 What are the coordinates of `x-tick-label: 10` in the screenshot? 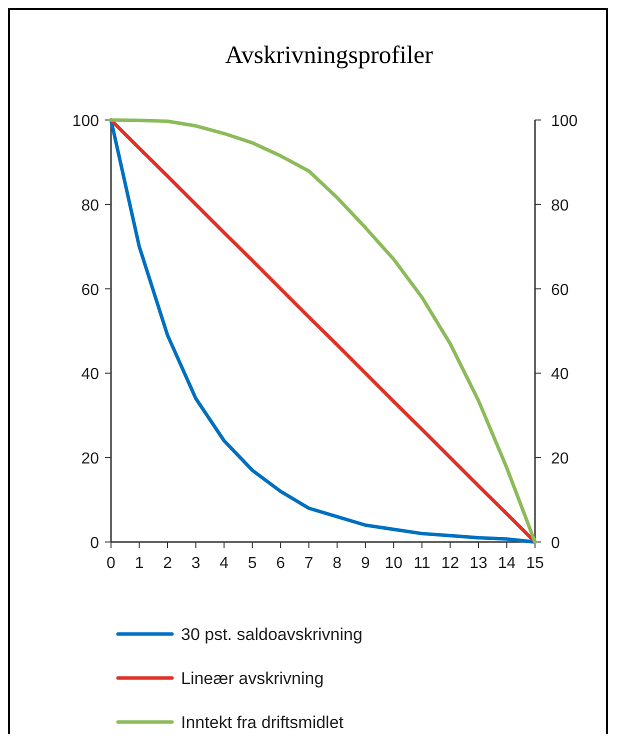 It's located at (393, 563).